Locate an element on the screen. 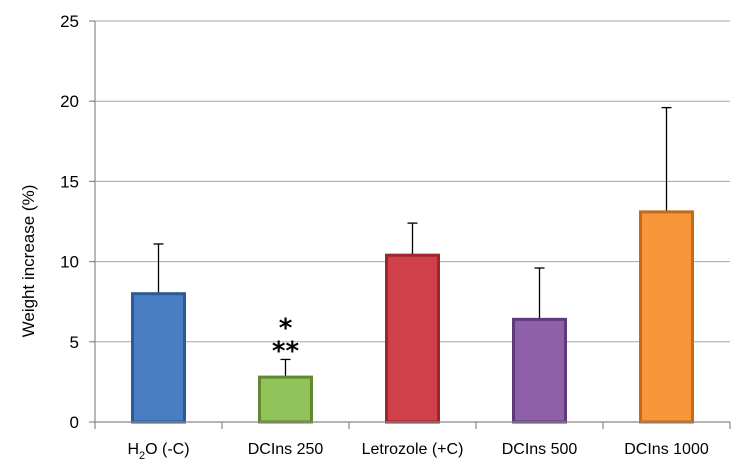 This screenshot has width=731, height=462. x-tick-label-text: Letrozole (+C) is located at coordinates (413, 449).